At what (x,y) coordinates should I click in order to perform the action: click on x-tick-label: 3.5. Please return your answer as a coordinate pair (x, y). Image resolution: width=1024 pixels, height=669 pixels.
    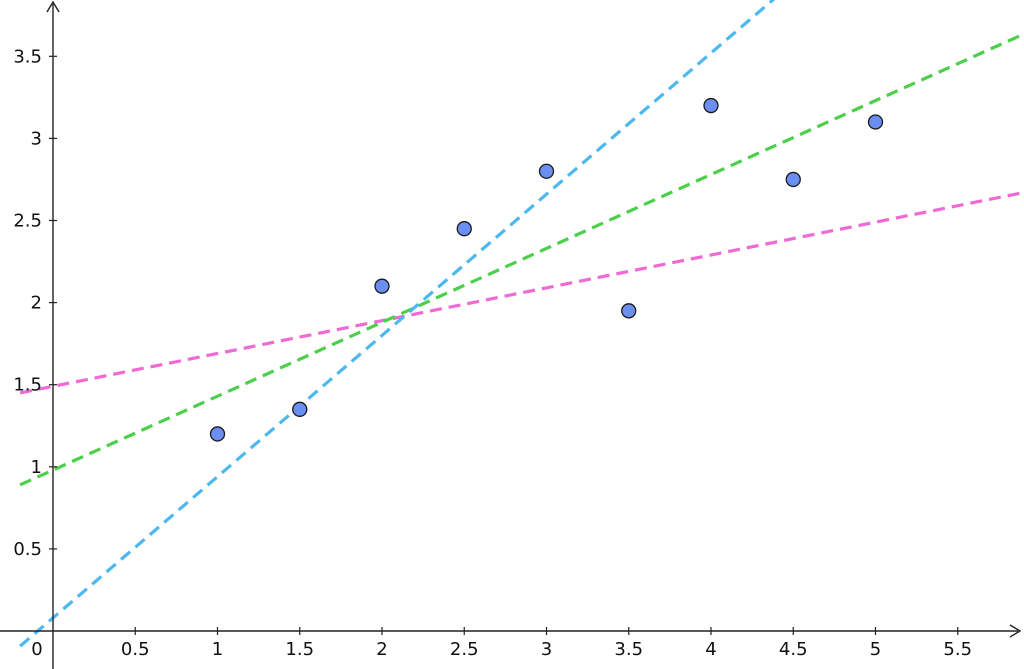
    Looking at the image, I should click on (628, 649).